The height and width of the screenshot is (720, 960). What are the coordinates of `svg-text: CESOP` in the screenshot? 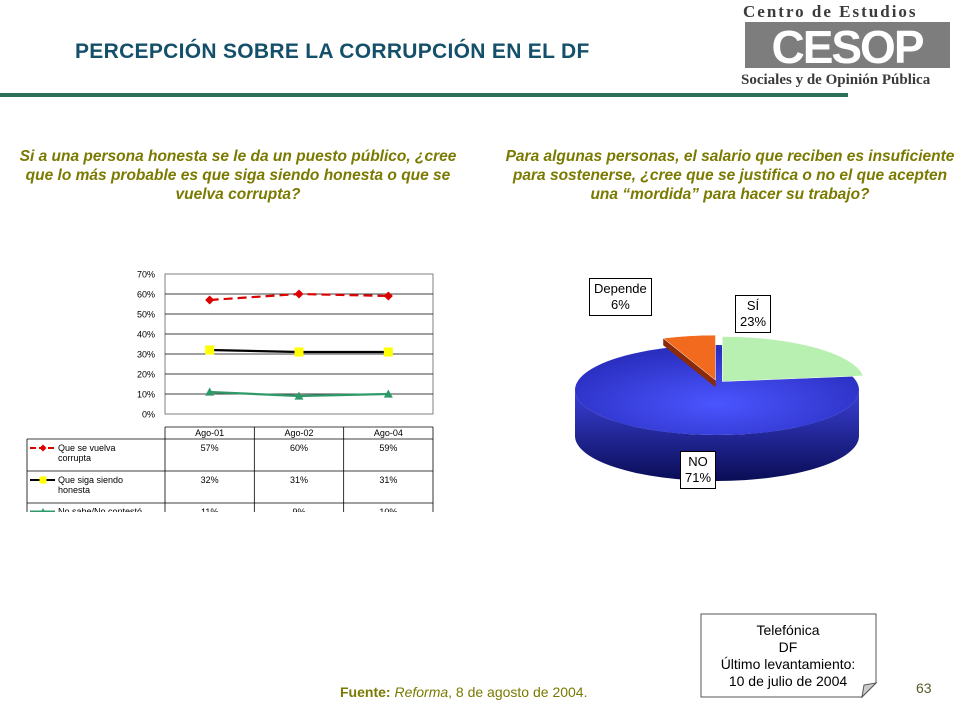 It's located at (847, 47).